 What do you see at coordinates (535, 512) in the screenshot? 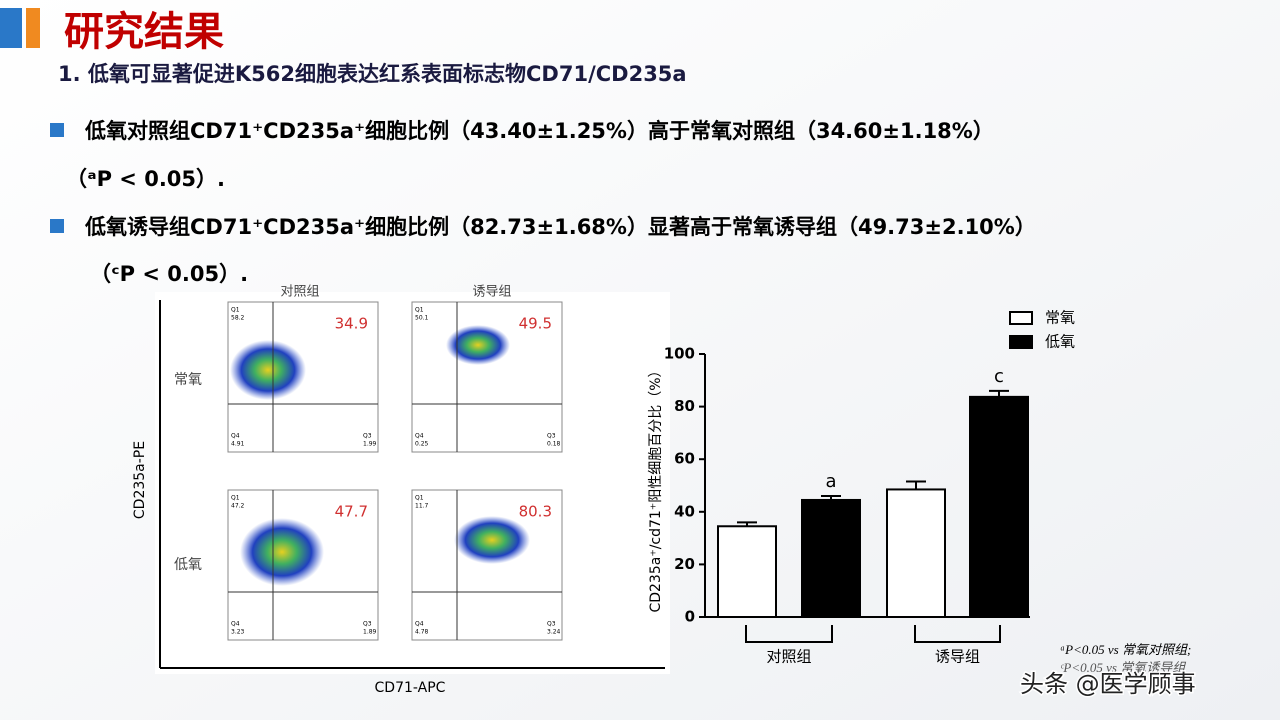
I see `quadrant-value: 80.3` at bounding box center [535, 512].